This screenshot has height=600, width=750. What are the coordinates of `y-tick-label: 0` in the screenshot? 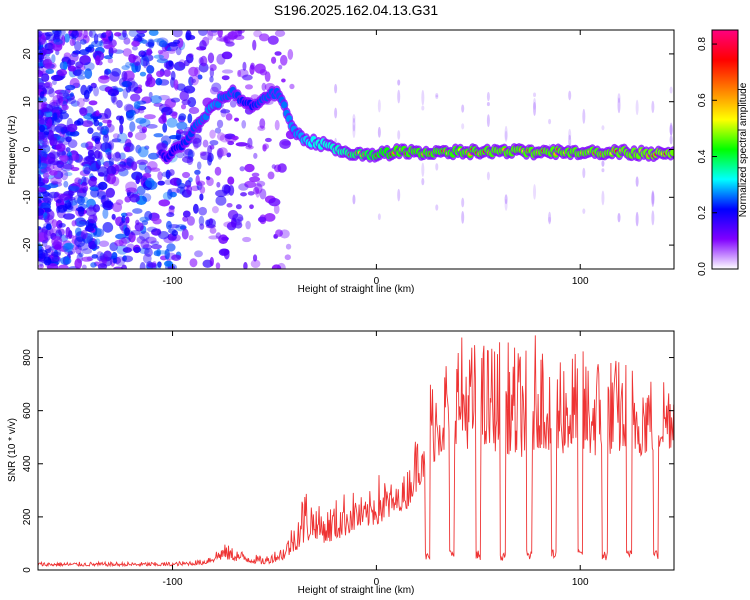 It's located at (27, 570).